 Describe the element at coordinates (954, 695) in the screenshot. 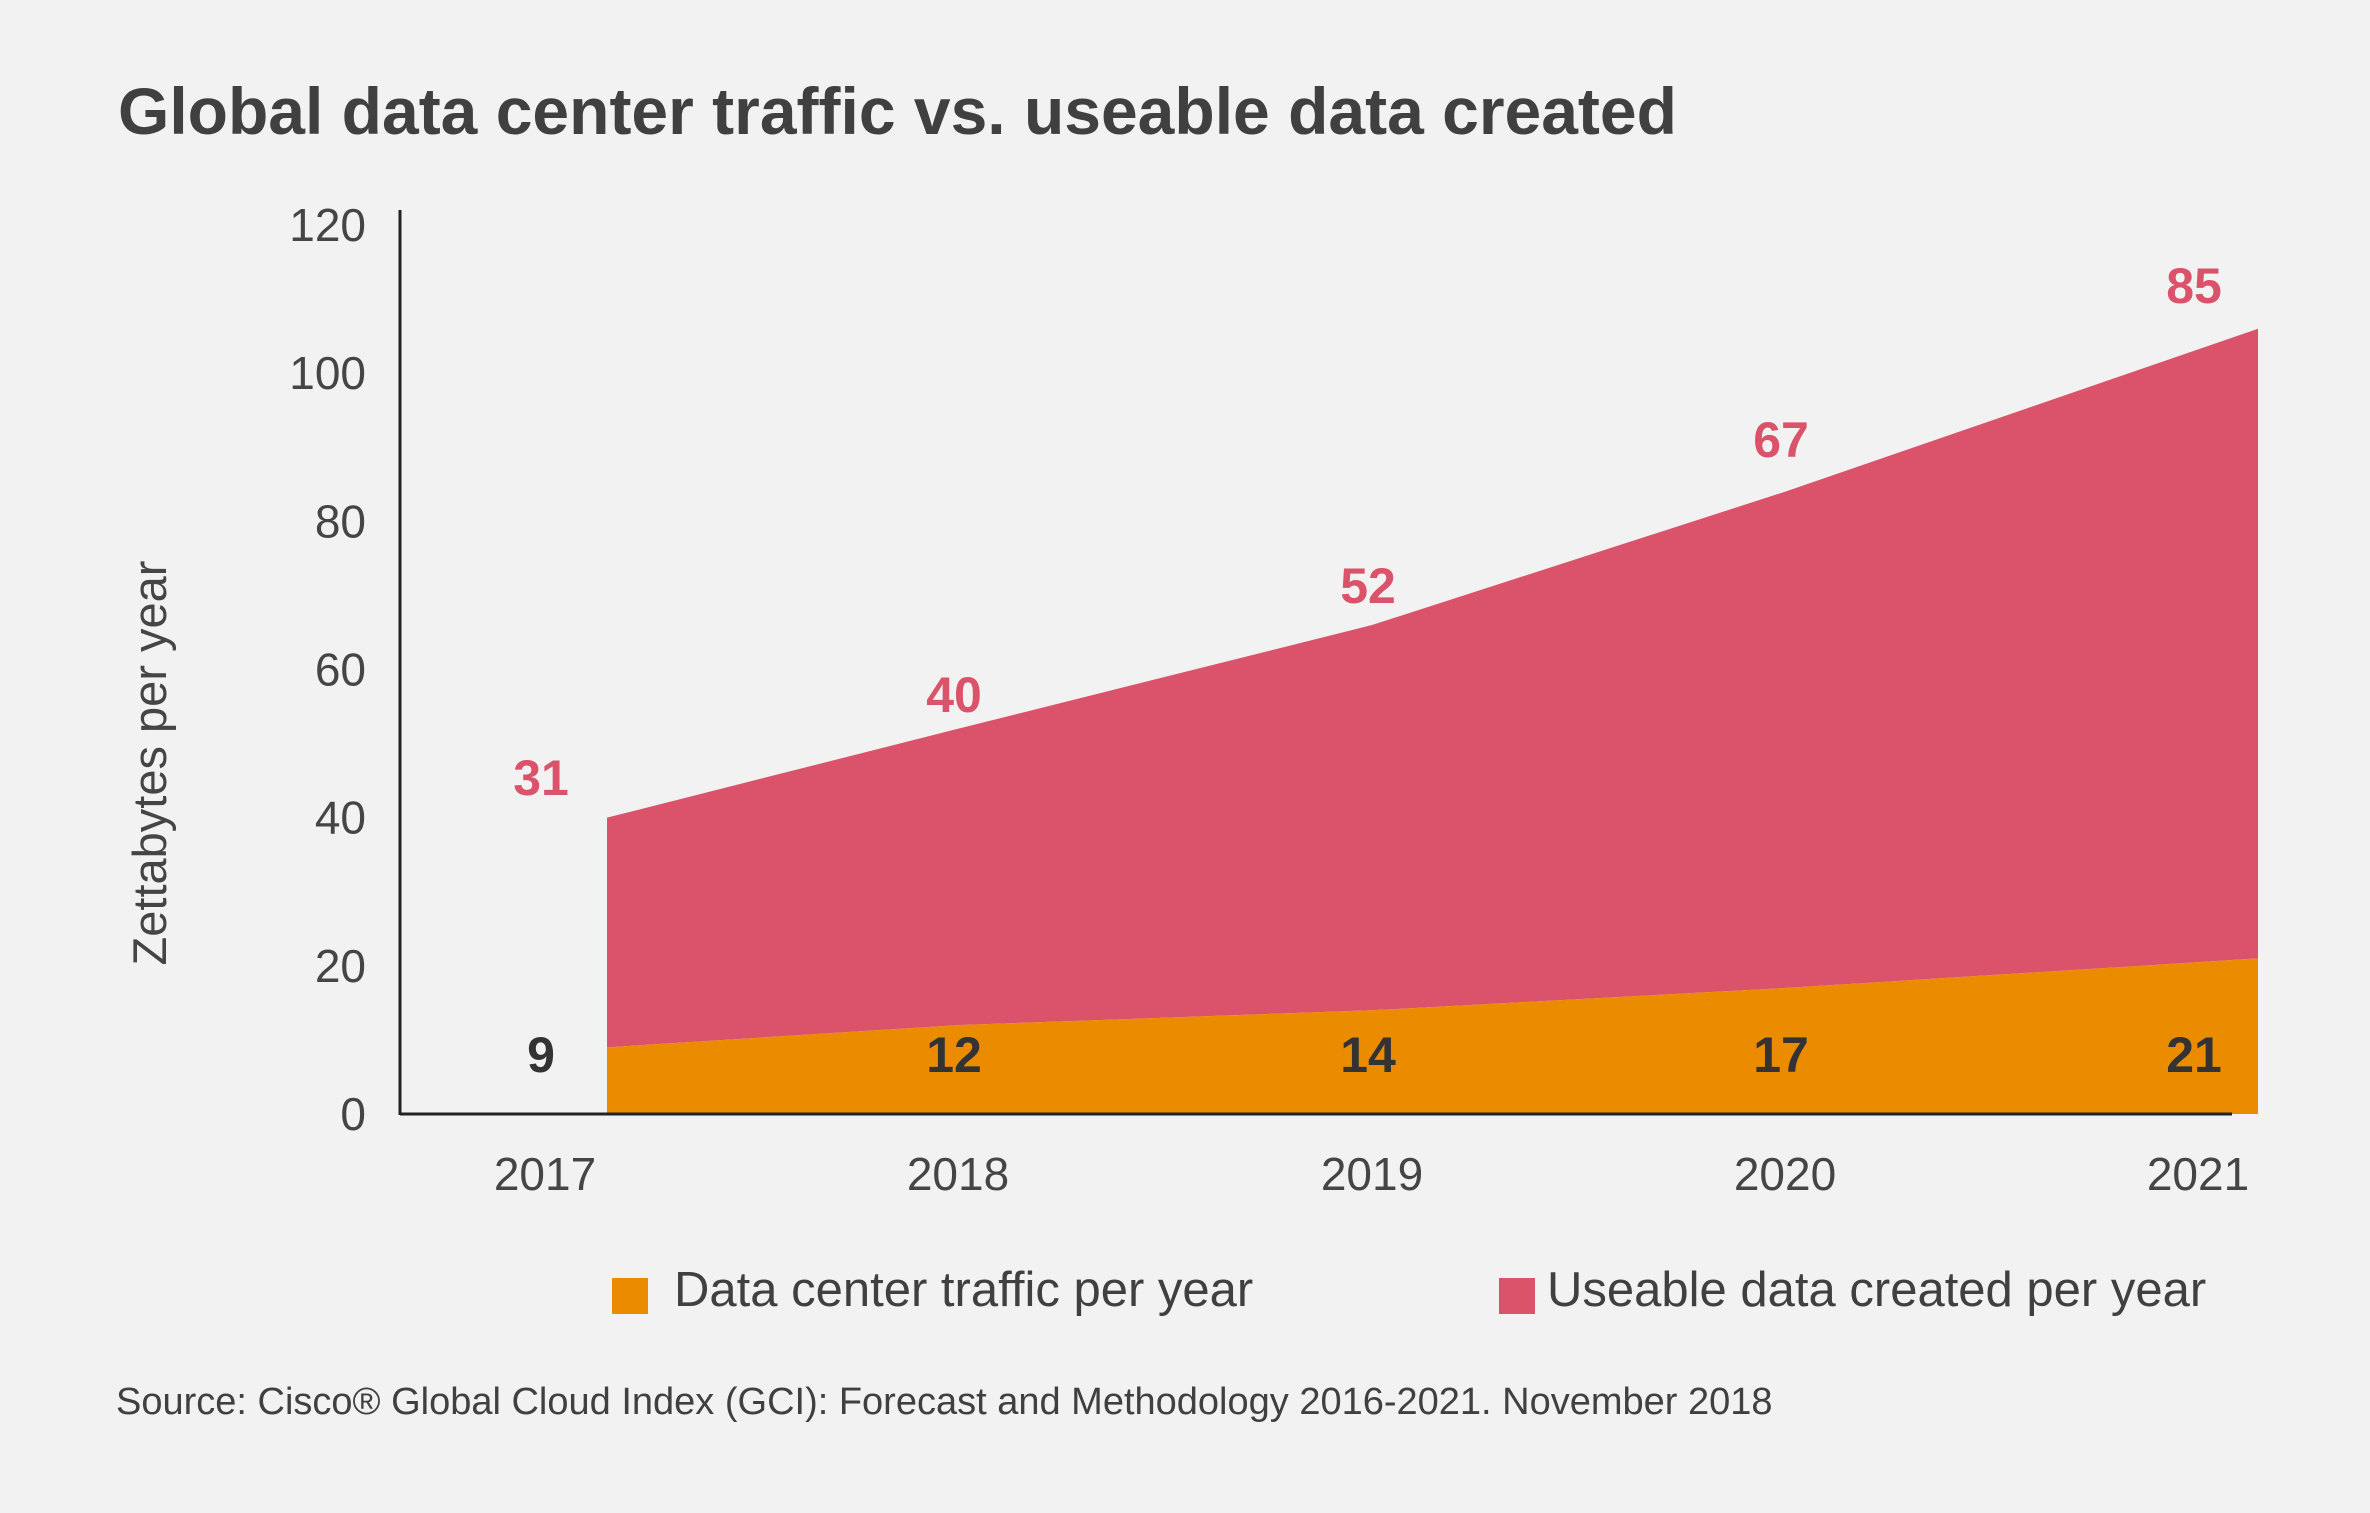

I see `data-label-useable: 40` at that location.